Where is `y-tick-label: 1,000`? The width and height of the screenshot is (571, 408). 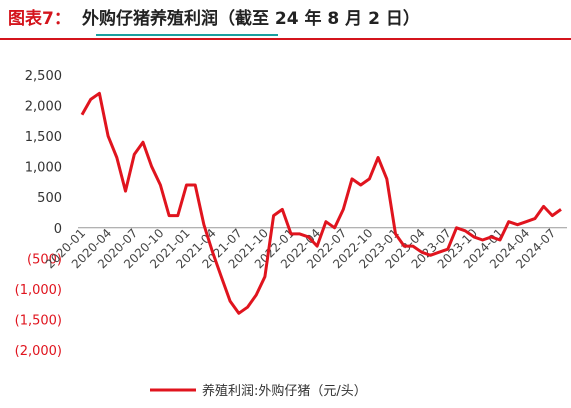 y-tick-label: 1,000 is located at coordinates (43, 168).